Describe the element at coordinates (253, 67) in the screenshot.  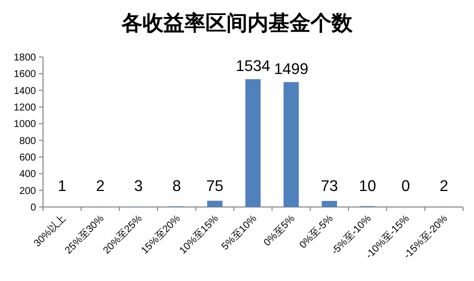
I see `data-label: 1534` at that location.